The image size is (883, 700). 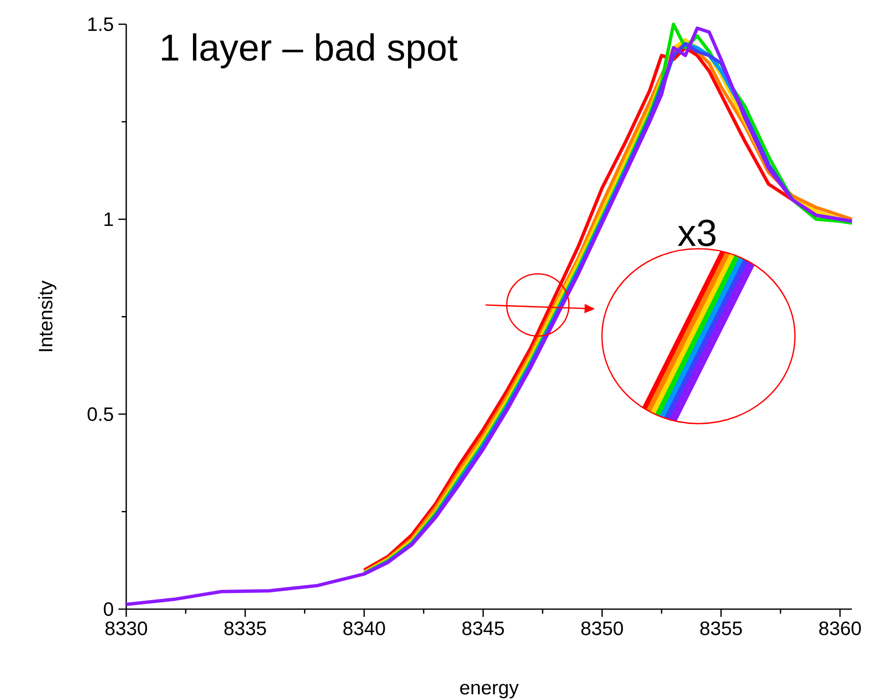 What do you see at coordinates (109, 609) in the screenshot?
I see `y-tick-label: 0` at bounding box center [109, 609].